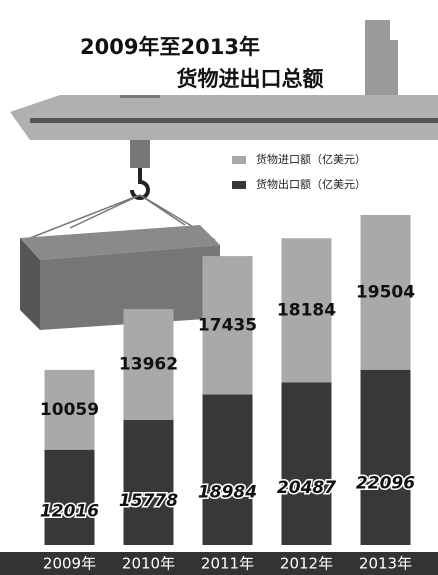 The height and width of the screenshot is (575, 438). I want to click on value-label: 19504, so click(385, 292).